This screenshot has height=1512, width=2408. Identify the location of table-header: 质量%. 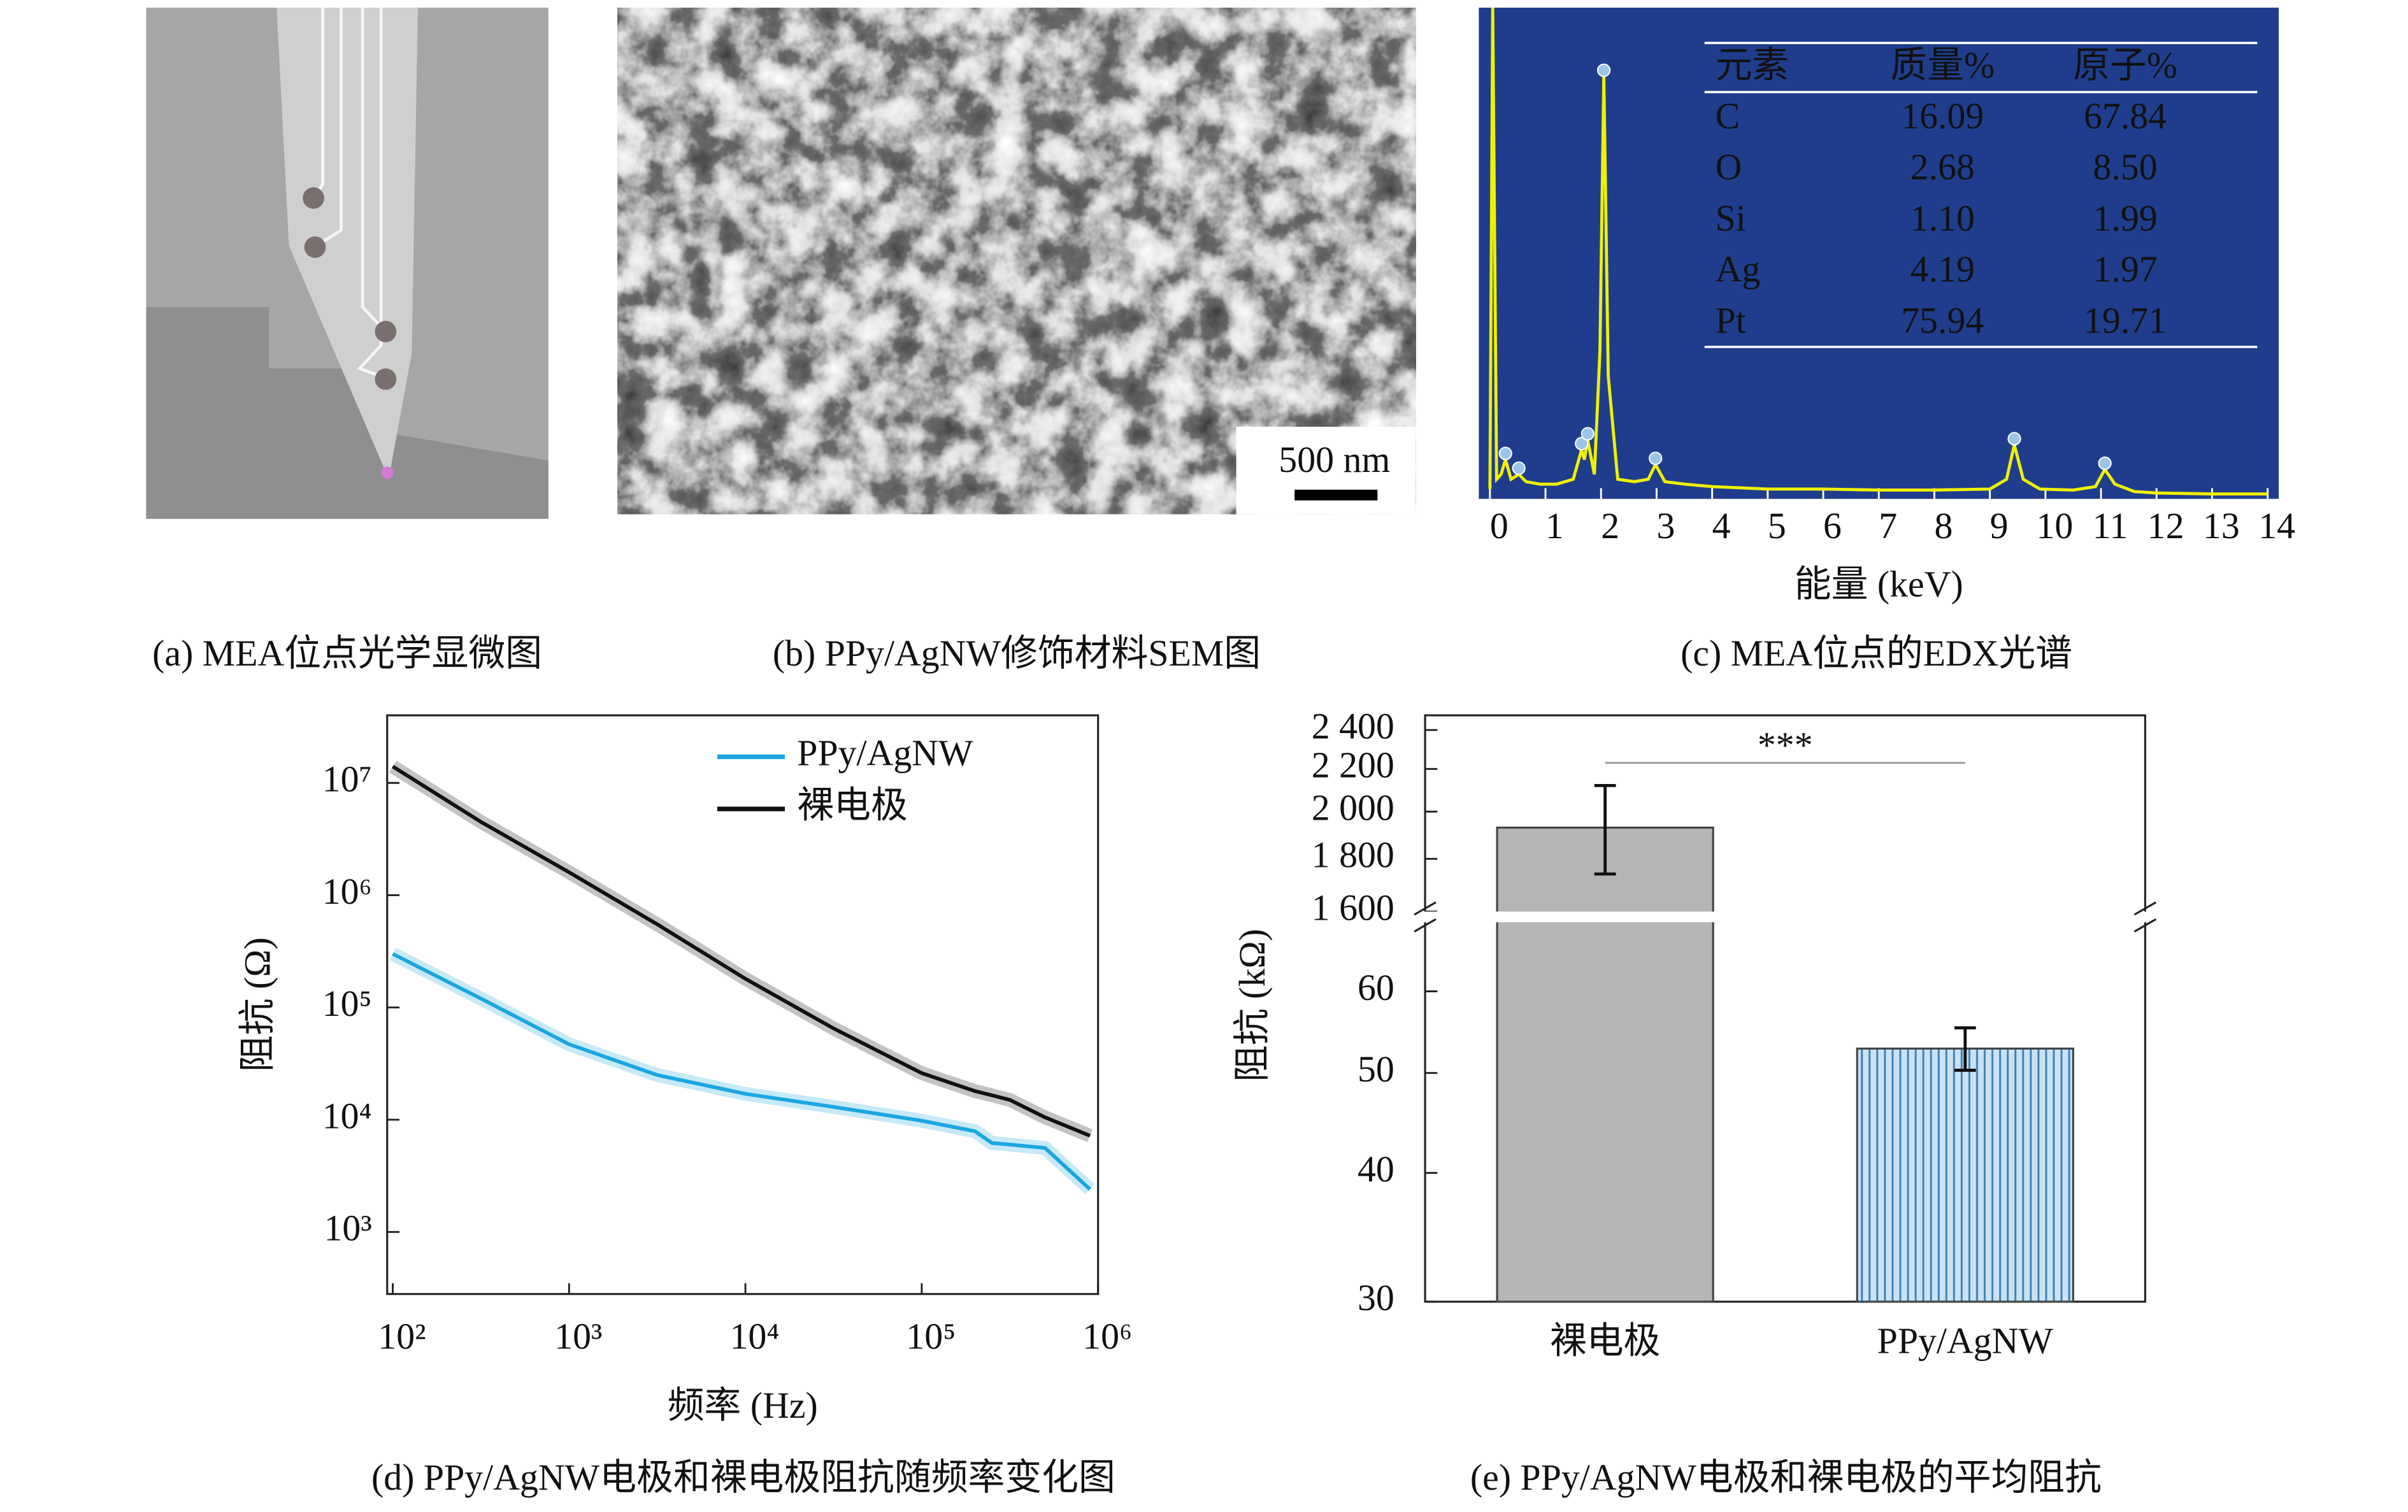
(1942, 65).